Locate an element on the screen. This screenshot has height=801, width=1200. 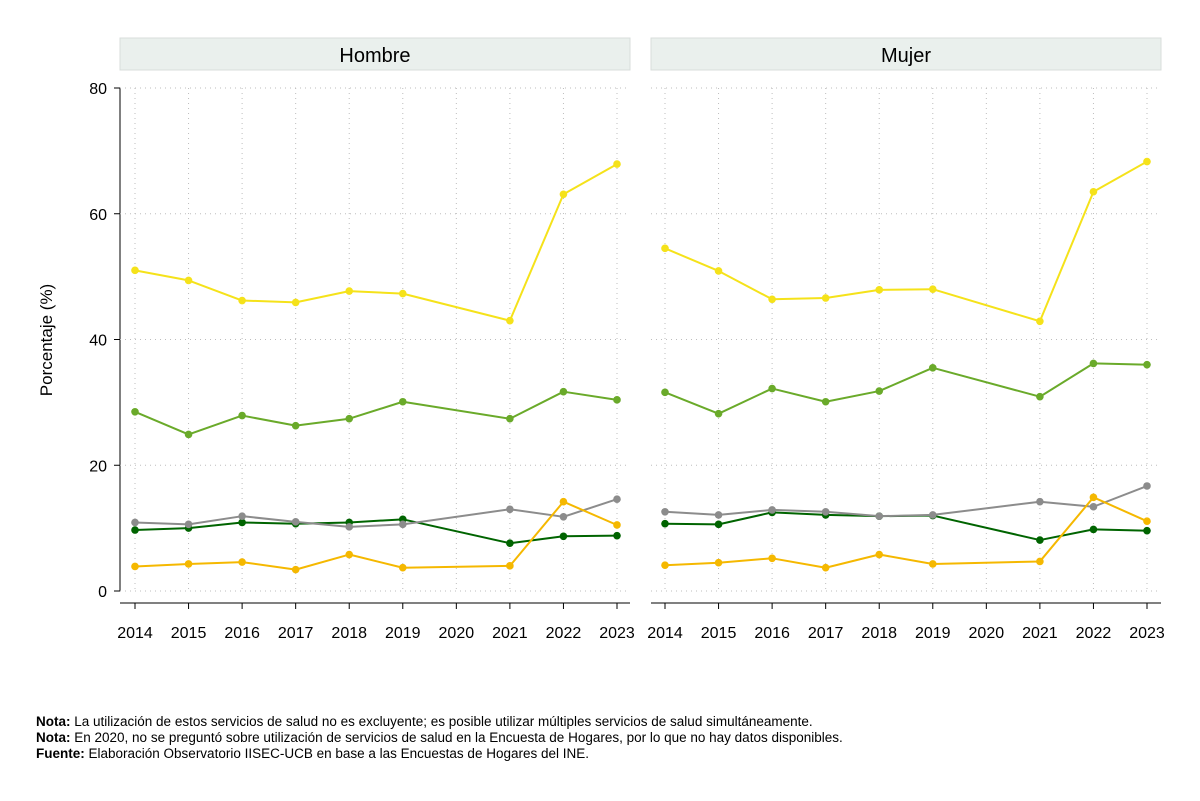
y-axis-label: Porcentaje (%) is located at coordinates (46, 340).